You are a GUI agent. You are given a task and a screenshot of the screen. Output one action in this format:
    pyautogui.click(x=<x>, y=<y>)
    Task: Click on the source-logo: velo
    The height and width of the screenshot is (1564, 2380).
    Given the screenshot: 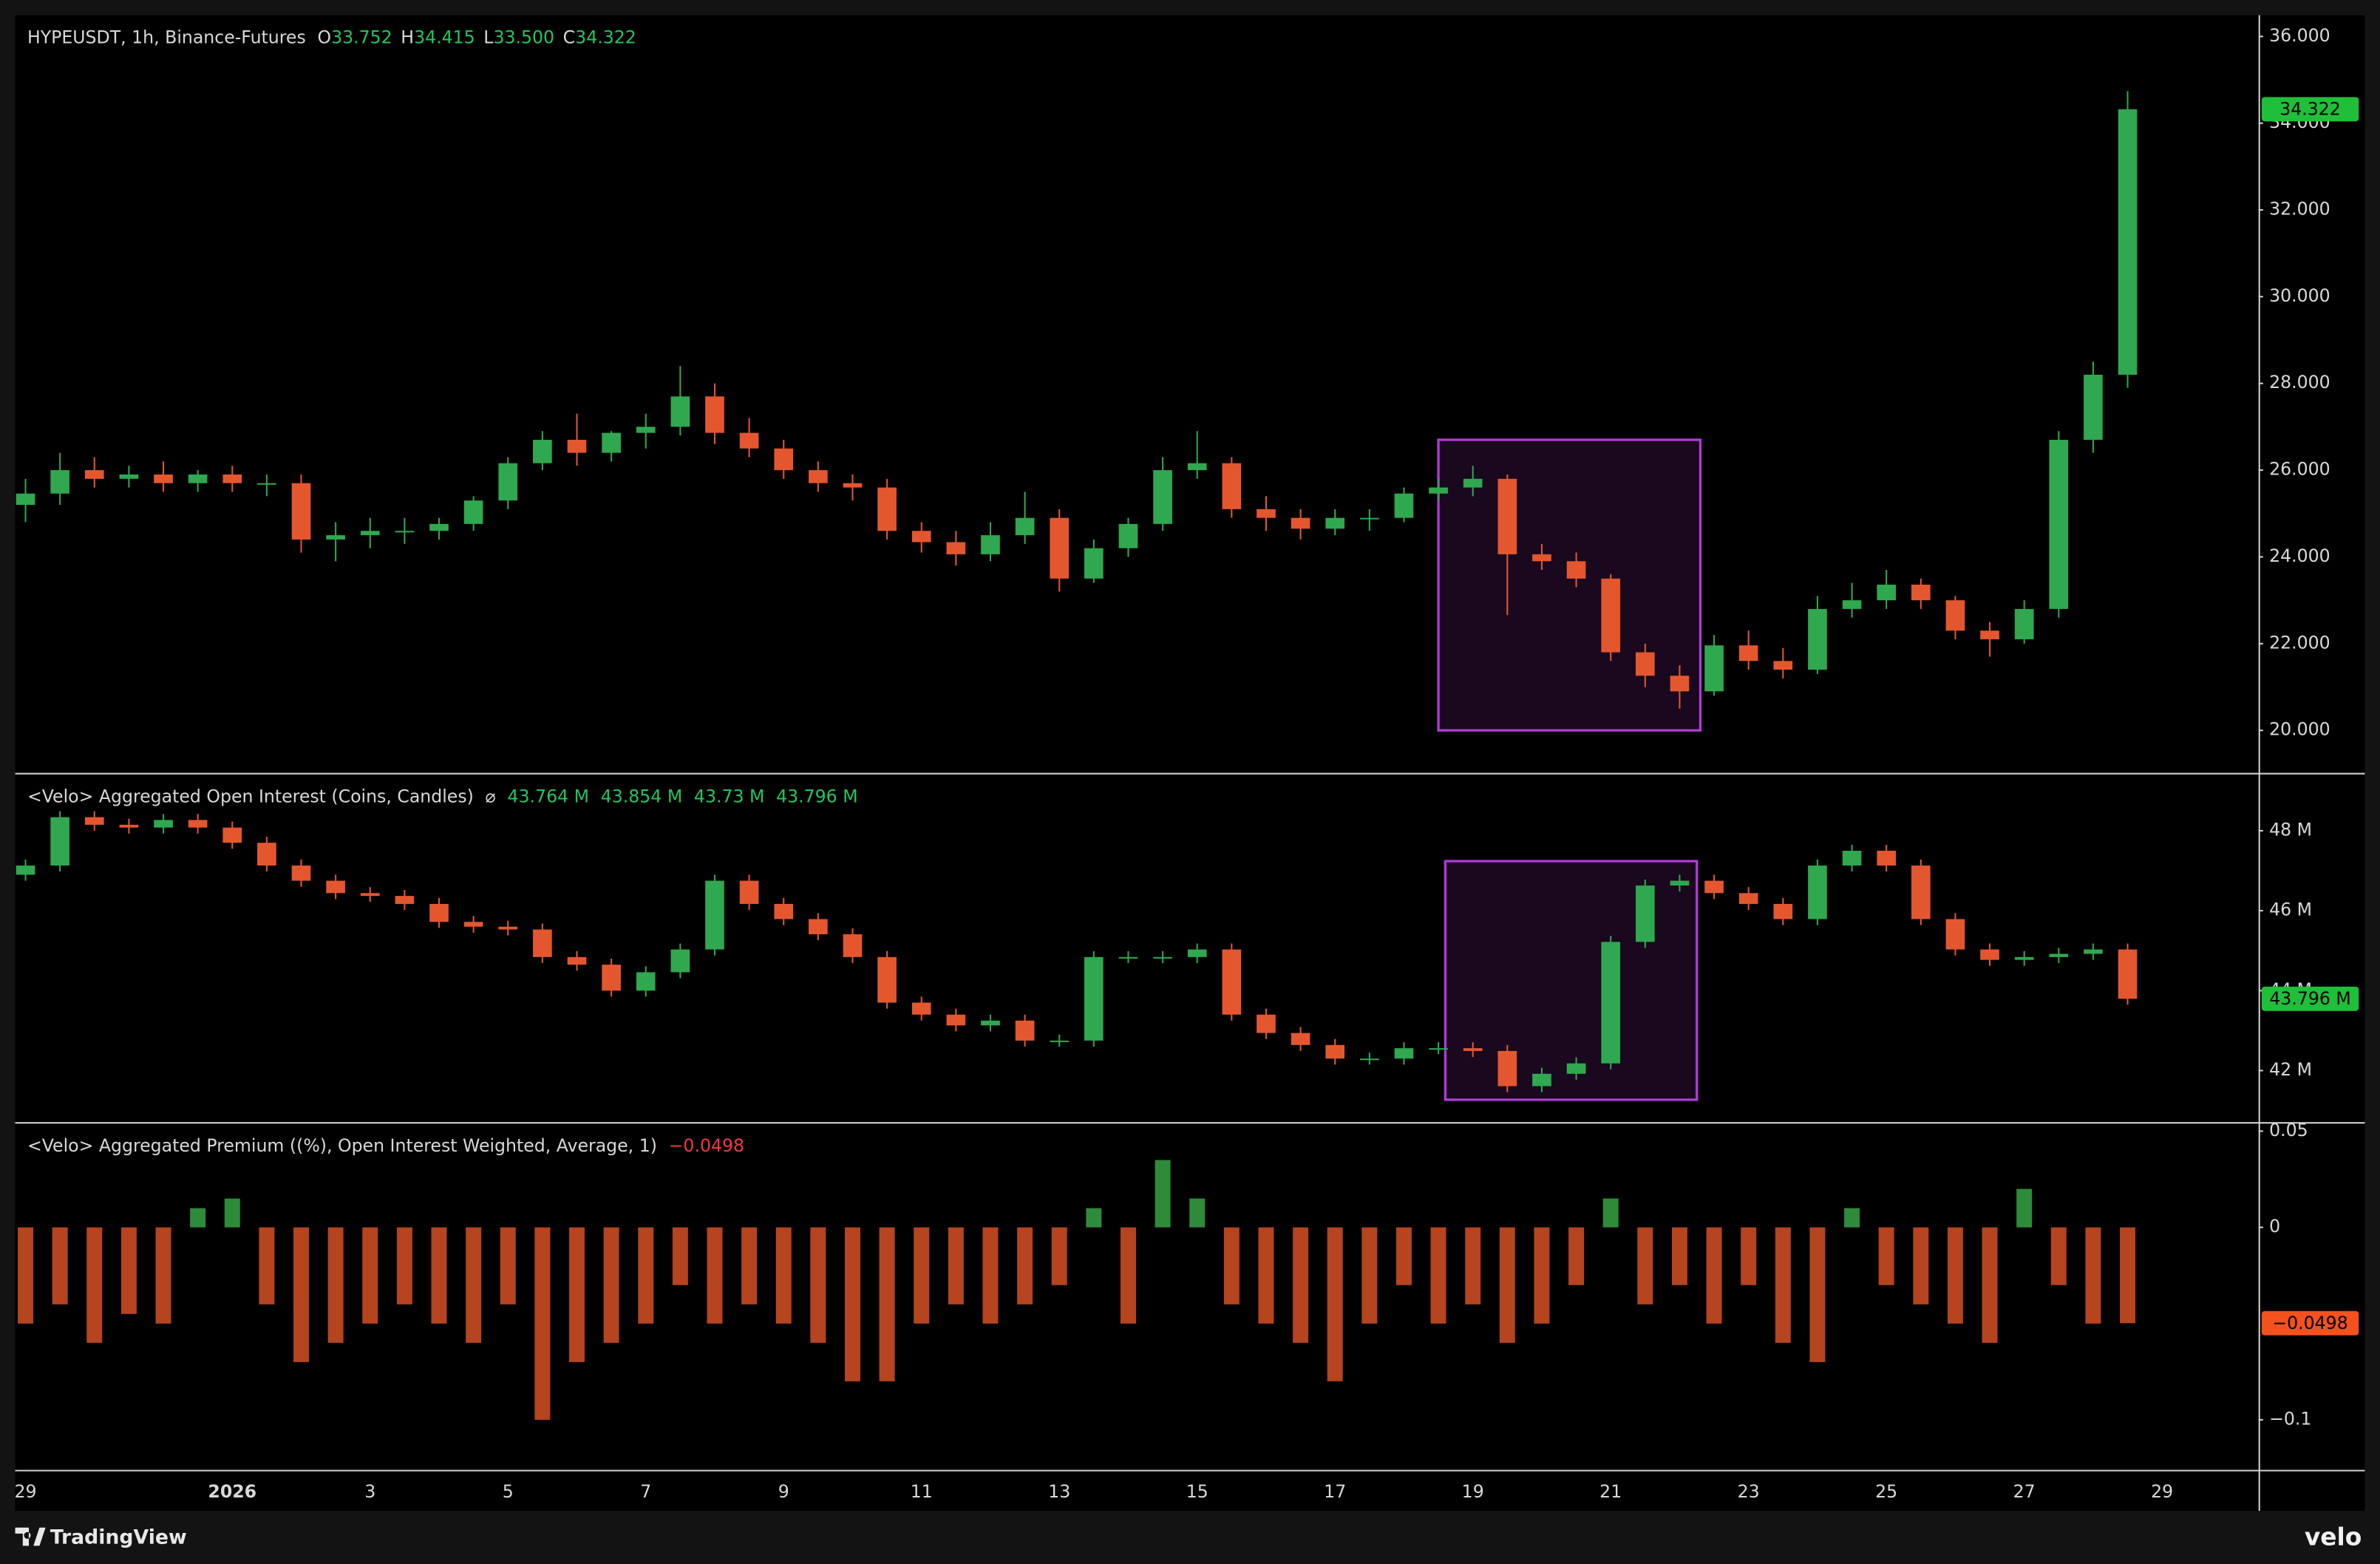 What is the action you would take?
    pyautogui.click(x=2333, y=1537)
    